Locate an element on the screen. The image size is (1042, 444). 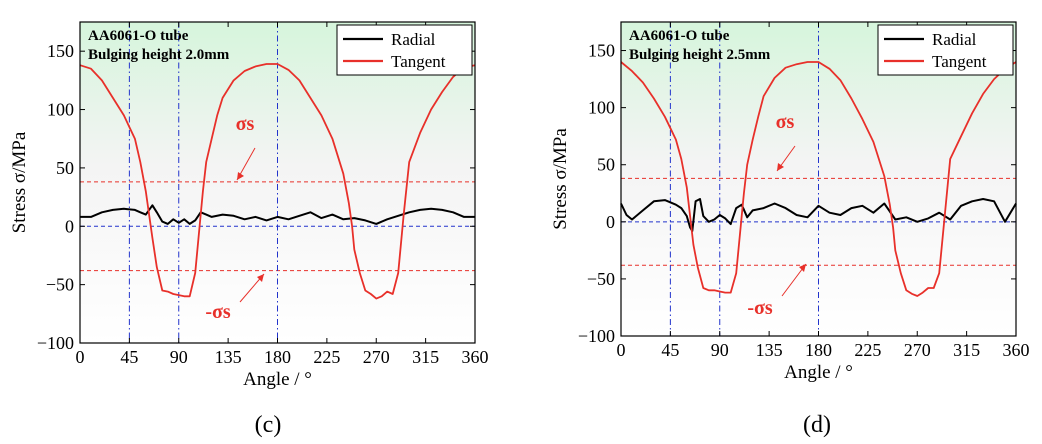
panel-label: (d) is located at coordinates (817, 425).